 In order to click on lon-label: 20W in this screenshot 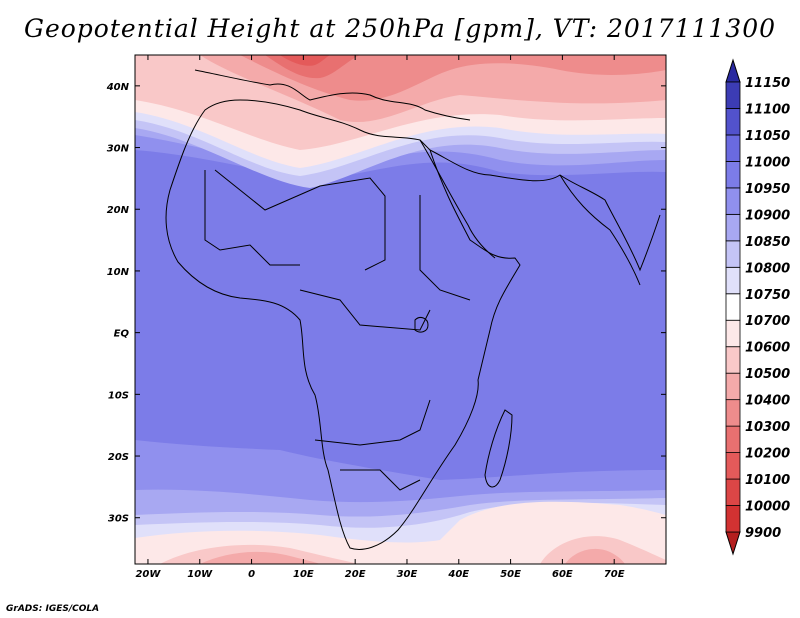, I will do `click(148, 574)`.